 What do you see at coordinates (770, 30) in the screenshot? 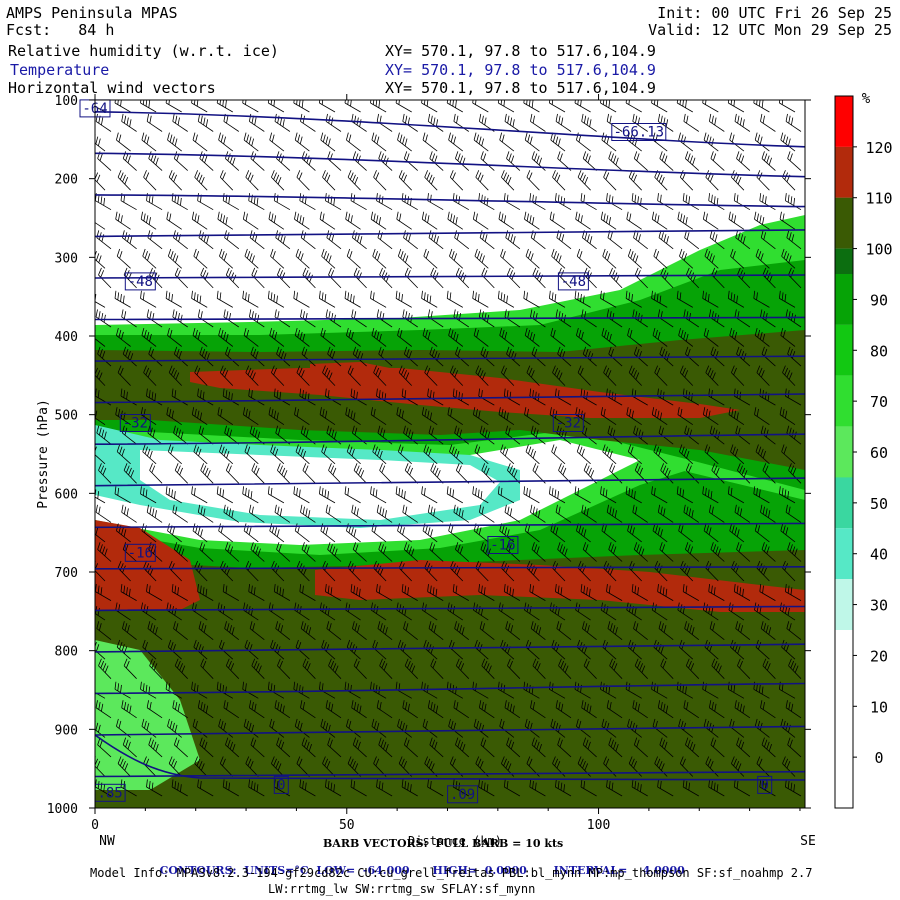
I see `valid-time: Valid: 12 UTC Mon 29 Sep 25` at bounding box center [770, 30].